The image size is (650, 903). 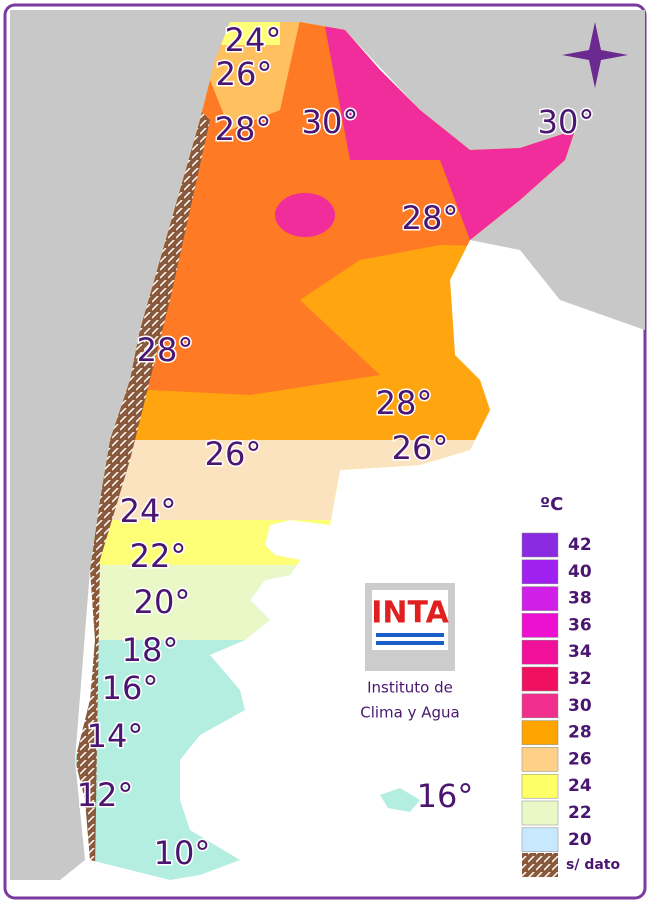 I want to click on logo-name: INTA, so click(x=410, y=613).